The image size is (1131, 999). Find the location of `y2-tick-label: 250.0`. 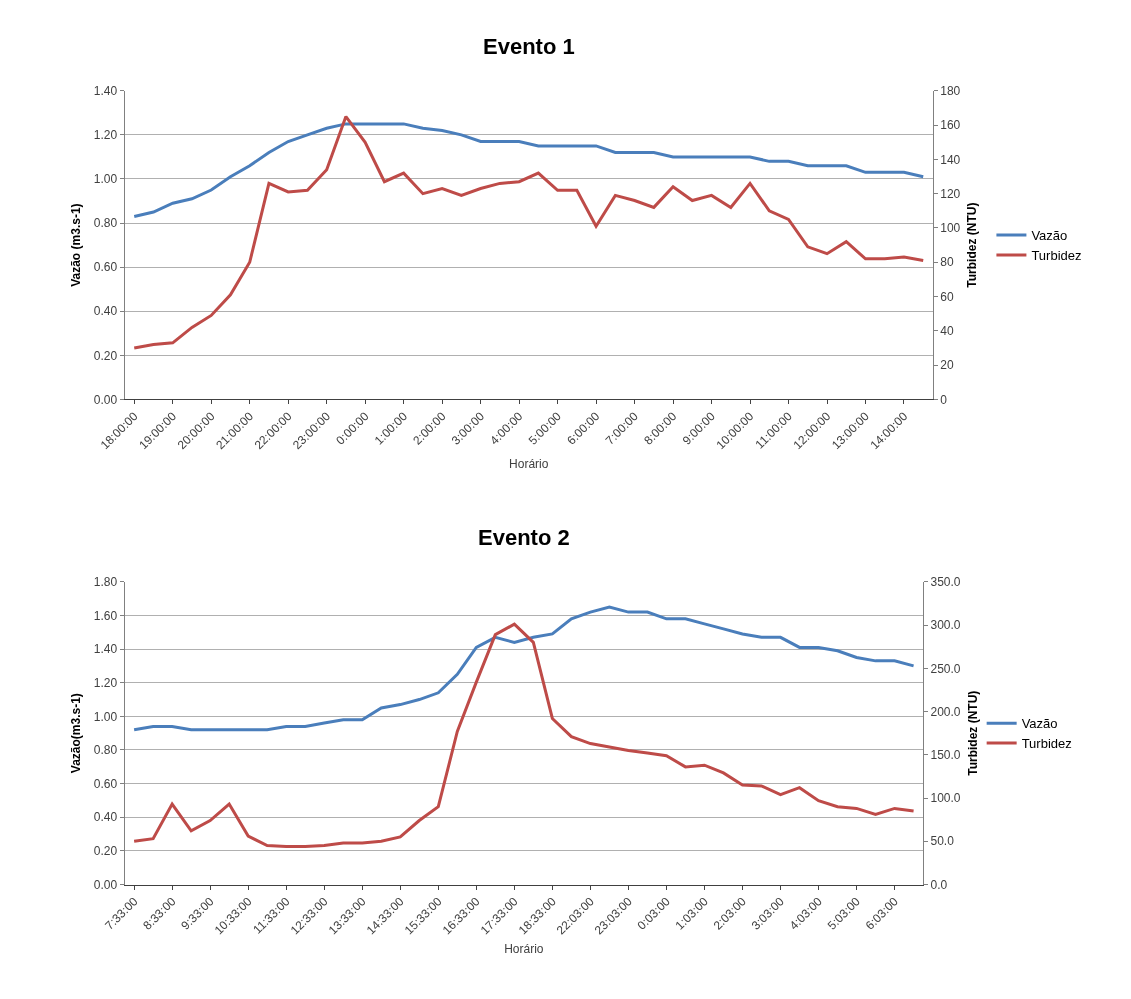

y2-tick-label: 250.0 is located at coordinates (945, 668).